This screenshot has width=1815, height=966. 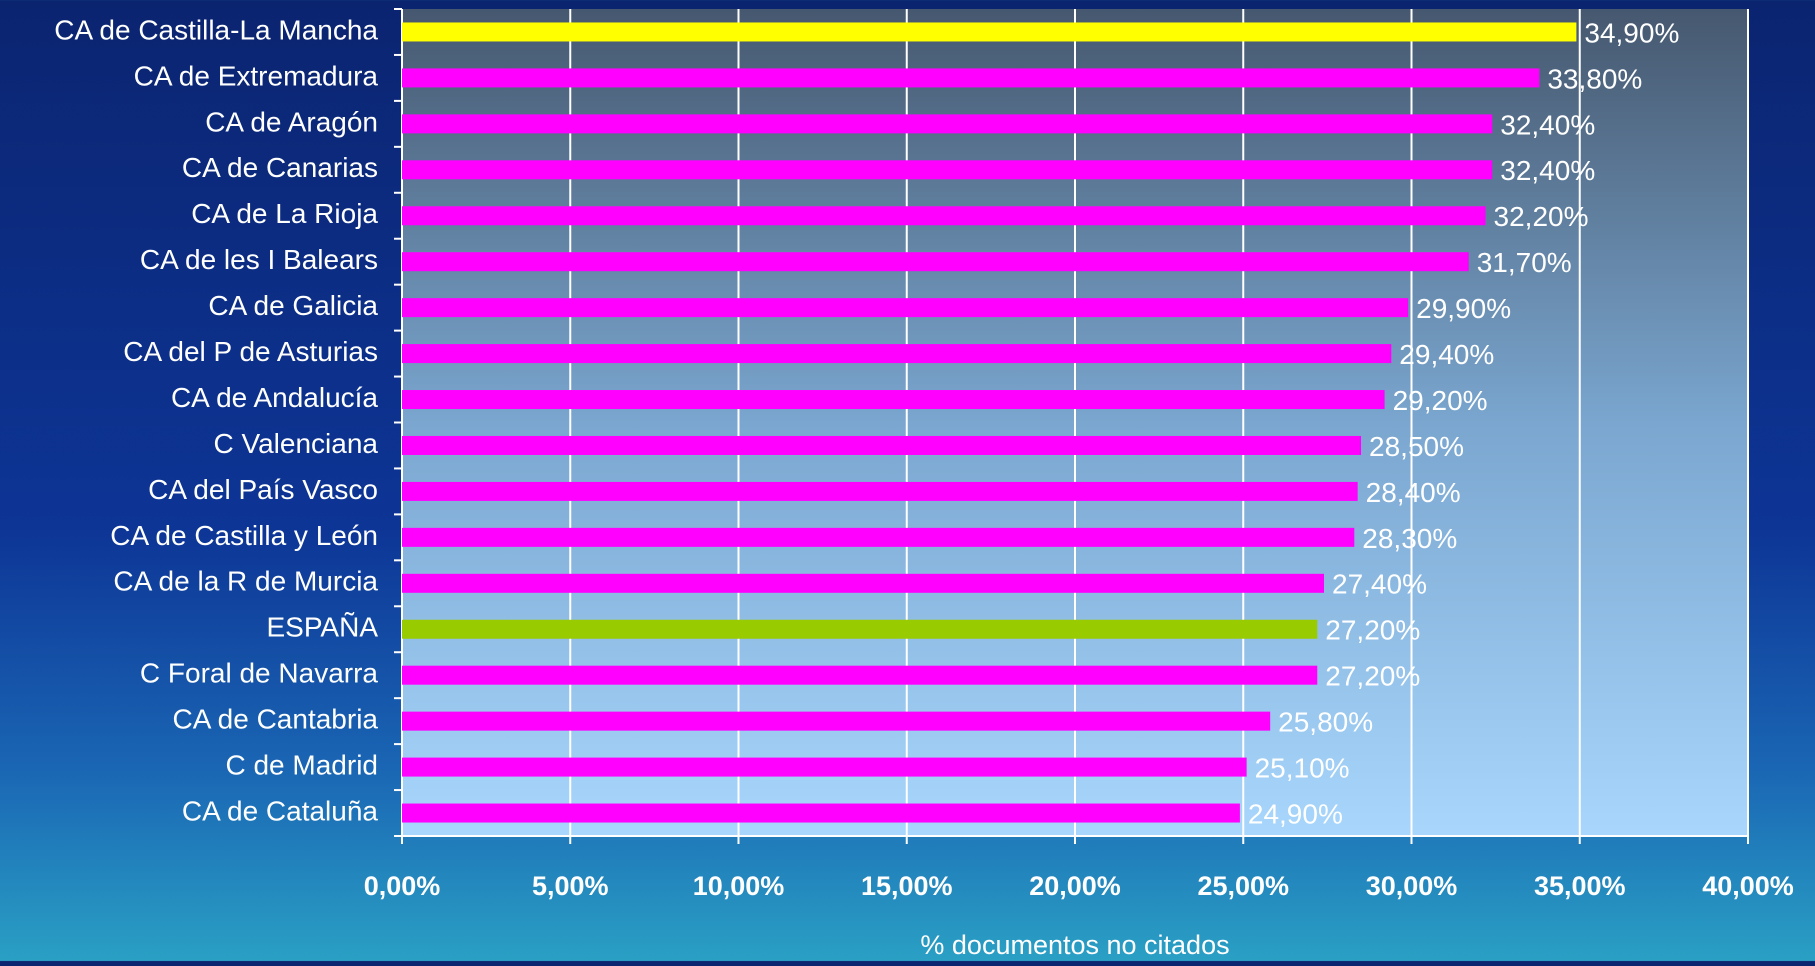 I want to click on data-label: 34,90%, so click(x=1631, y=32).